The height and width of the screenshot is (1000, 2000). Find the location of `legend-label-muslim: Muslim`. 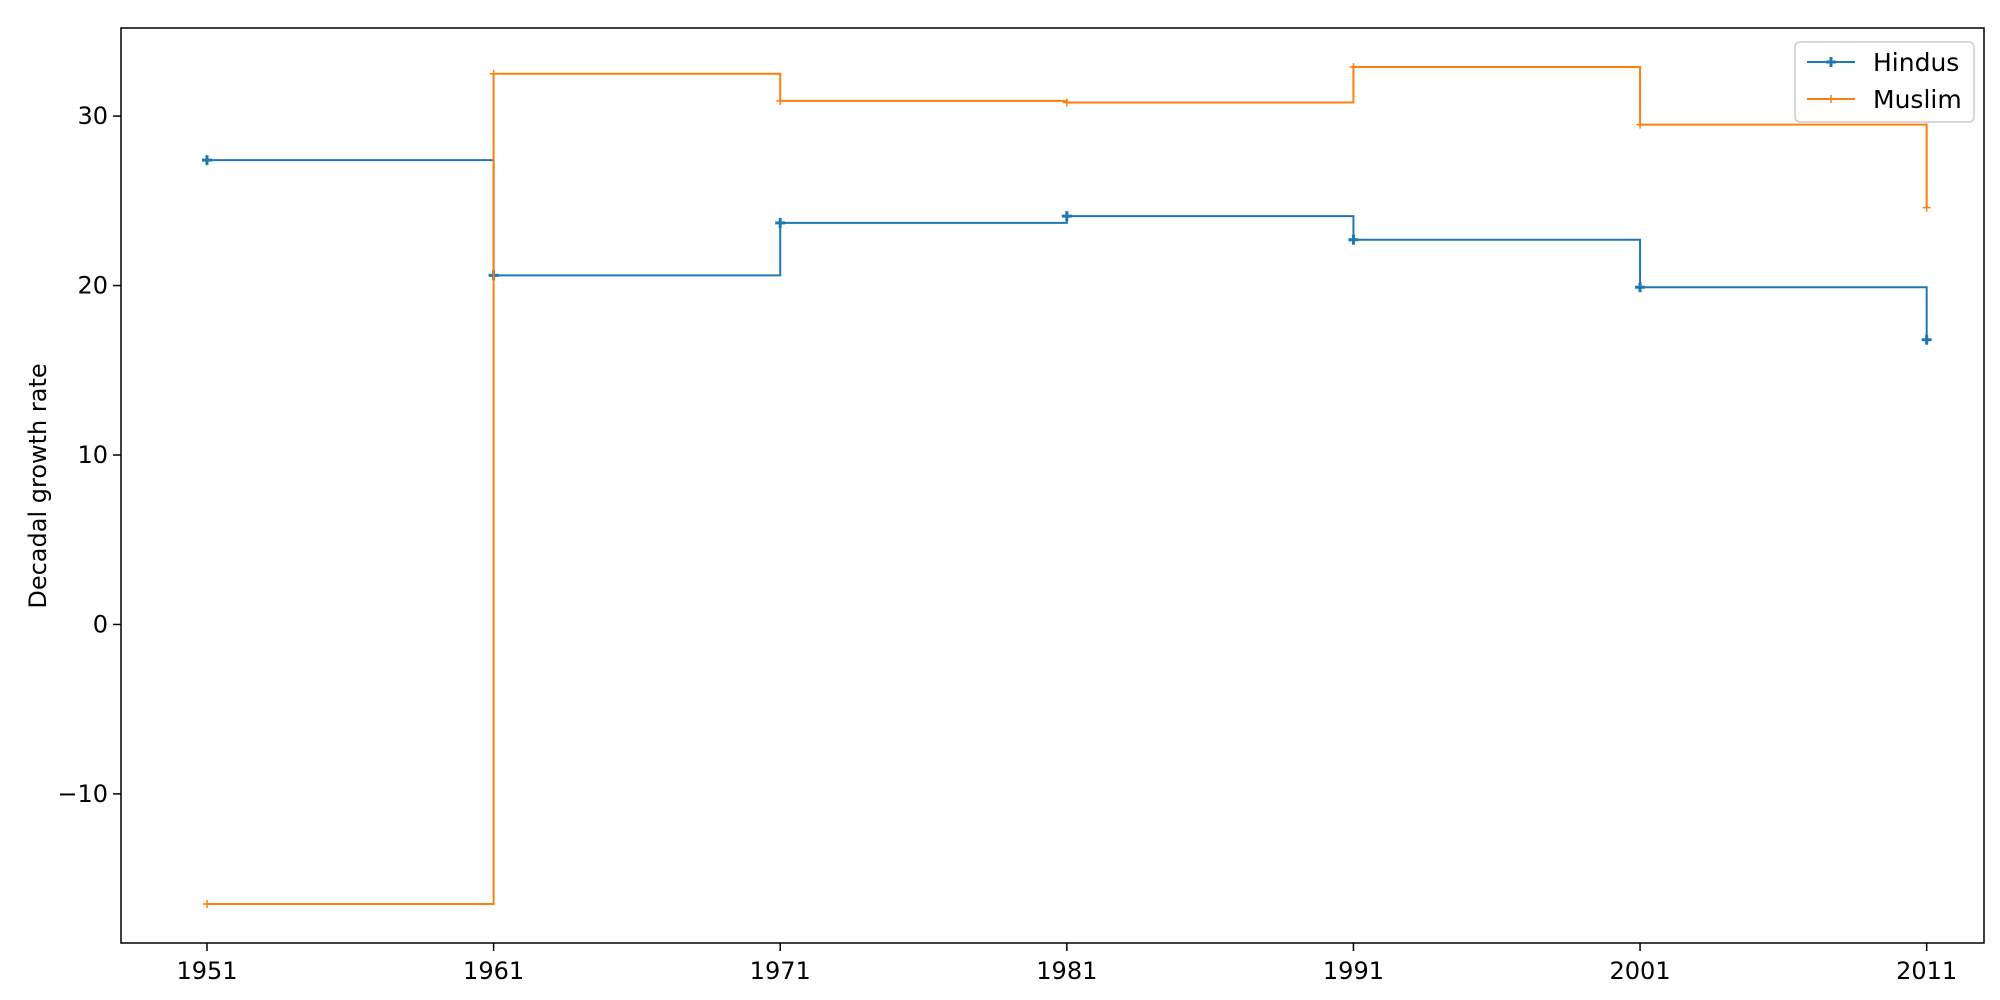

legend-label-muslim: Muslim is located at coordinates (1917, 99).